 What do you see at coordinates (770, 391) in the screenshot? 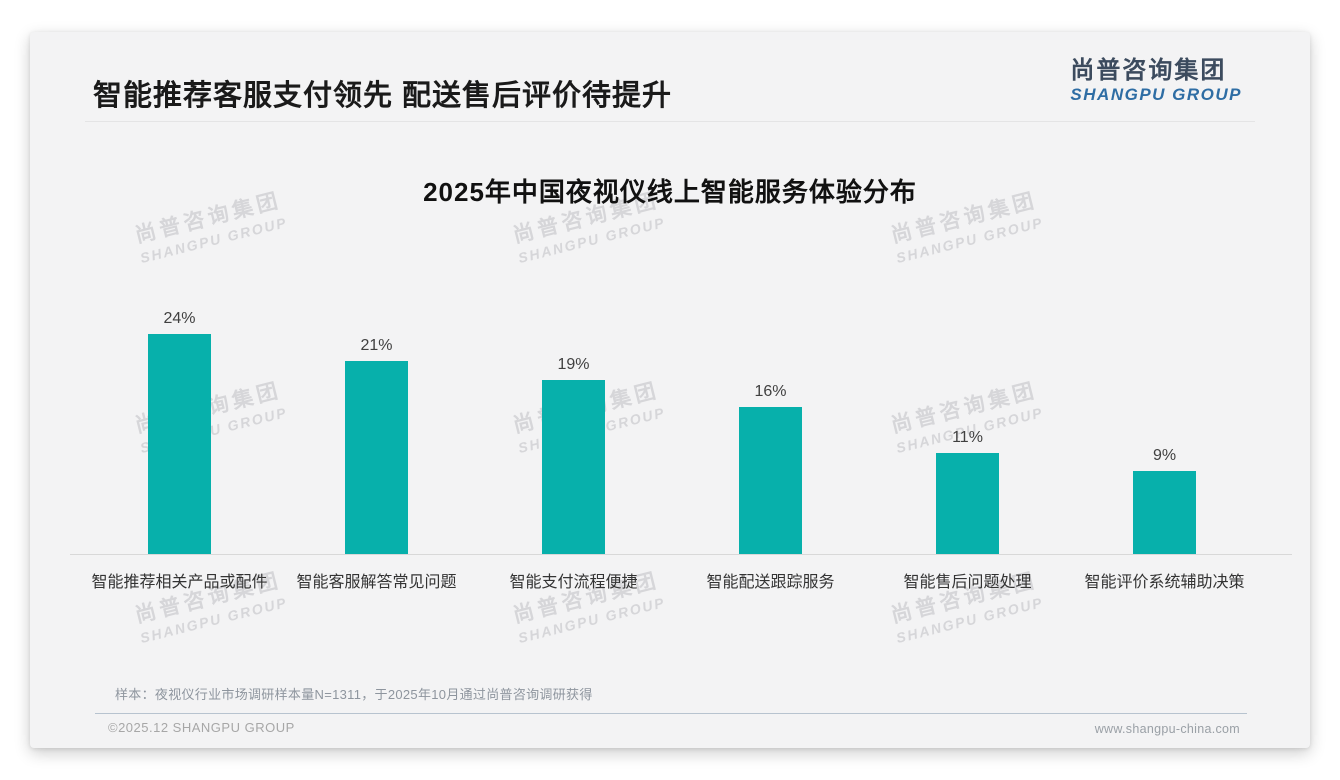
I see `bar-value-label: 16%` at bounding box center [770, 391].